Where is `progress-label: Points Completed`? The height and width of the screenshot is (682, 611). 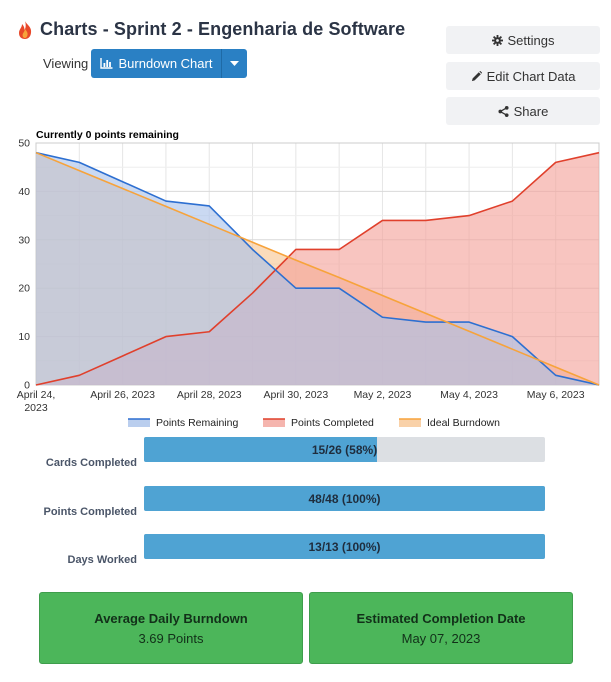
progress-label: Points Completed is located at coordinates (90, 512).